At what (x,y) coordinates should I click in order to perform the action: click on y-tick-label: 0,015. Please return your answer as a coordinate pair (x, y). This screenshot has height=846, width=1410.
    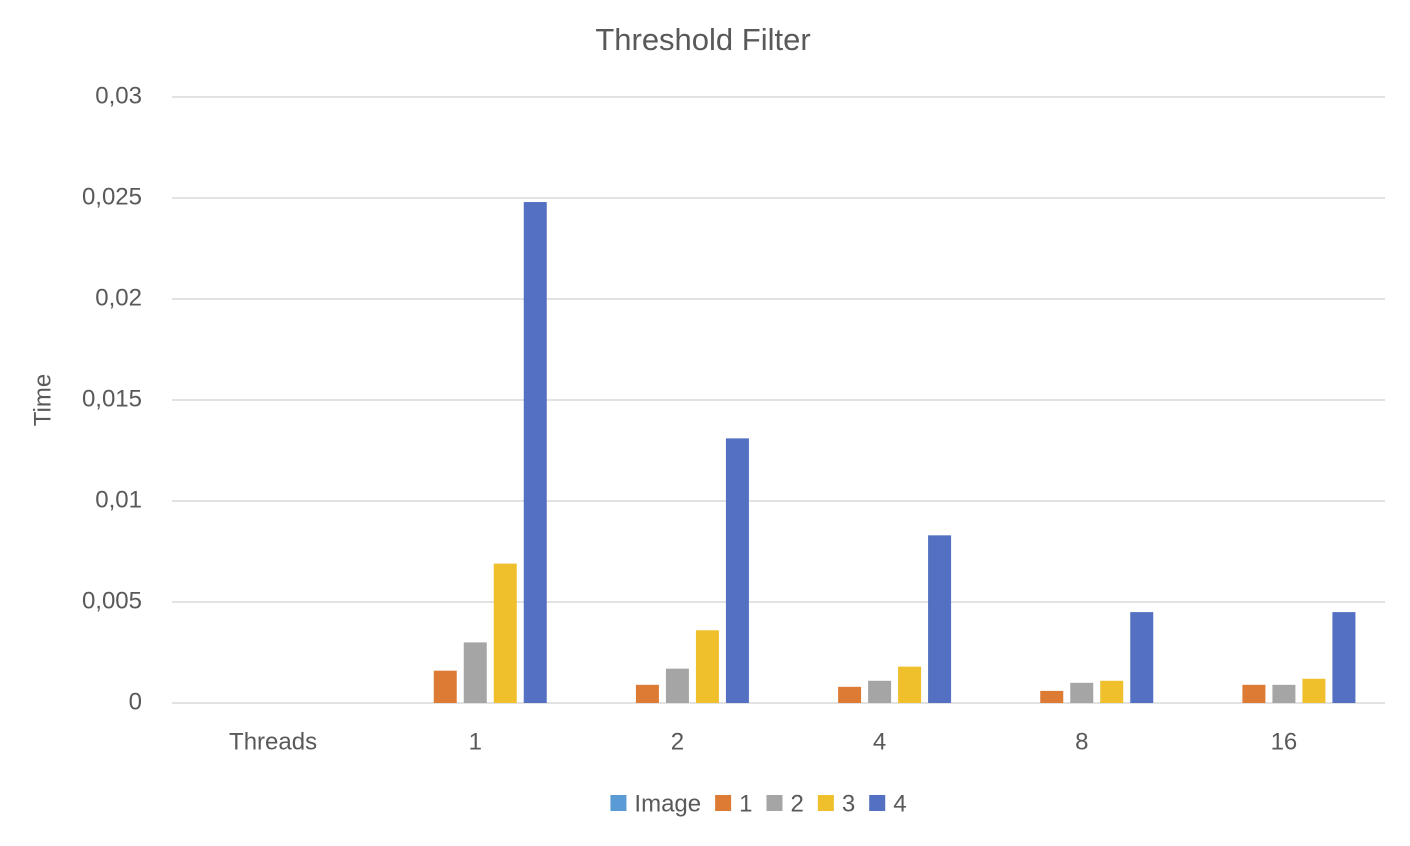
    Looking at the image, I should click on (112, 398).